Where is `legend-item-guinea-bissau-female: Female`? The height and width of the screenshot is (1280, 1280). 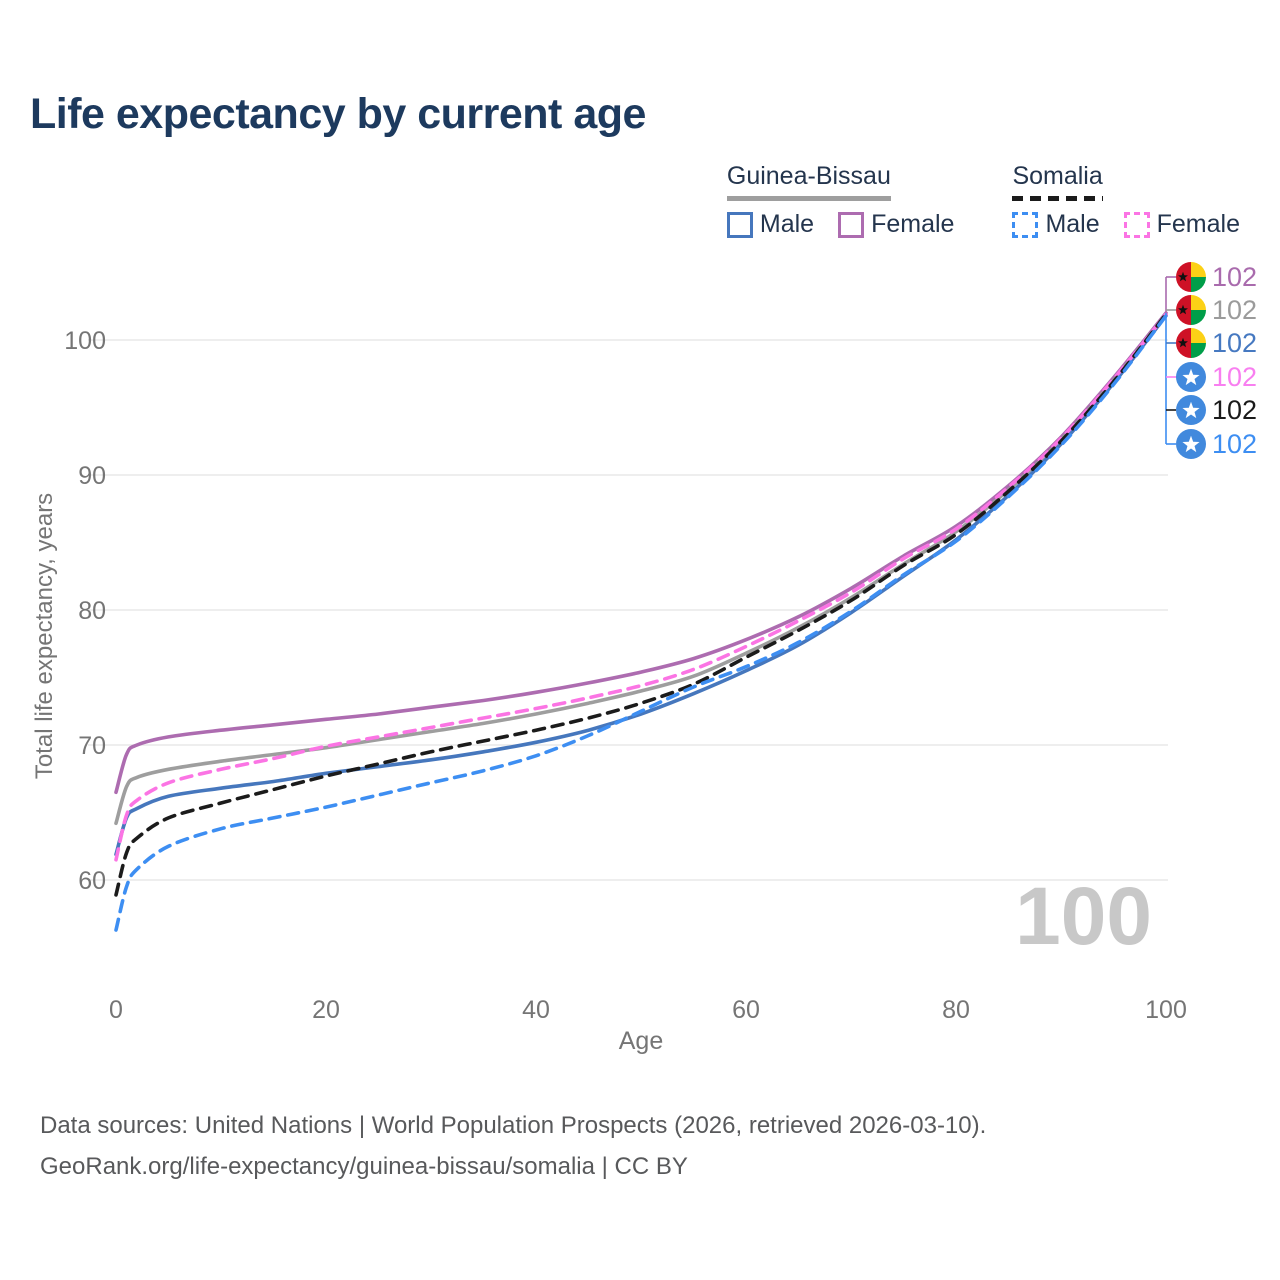 legend-item-guinea-bissau-female: Female is located at coordinates (896, 224).